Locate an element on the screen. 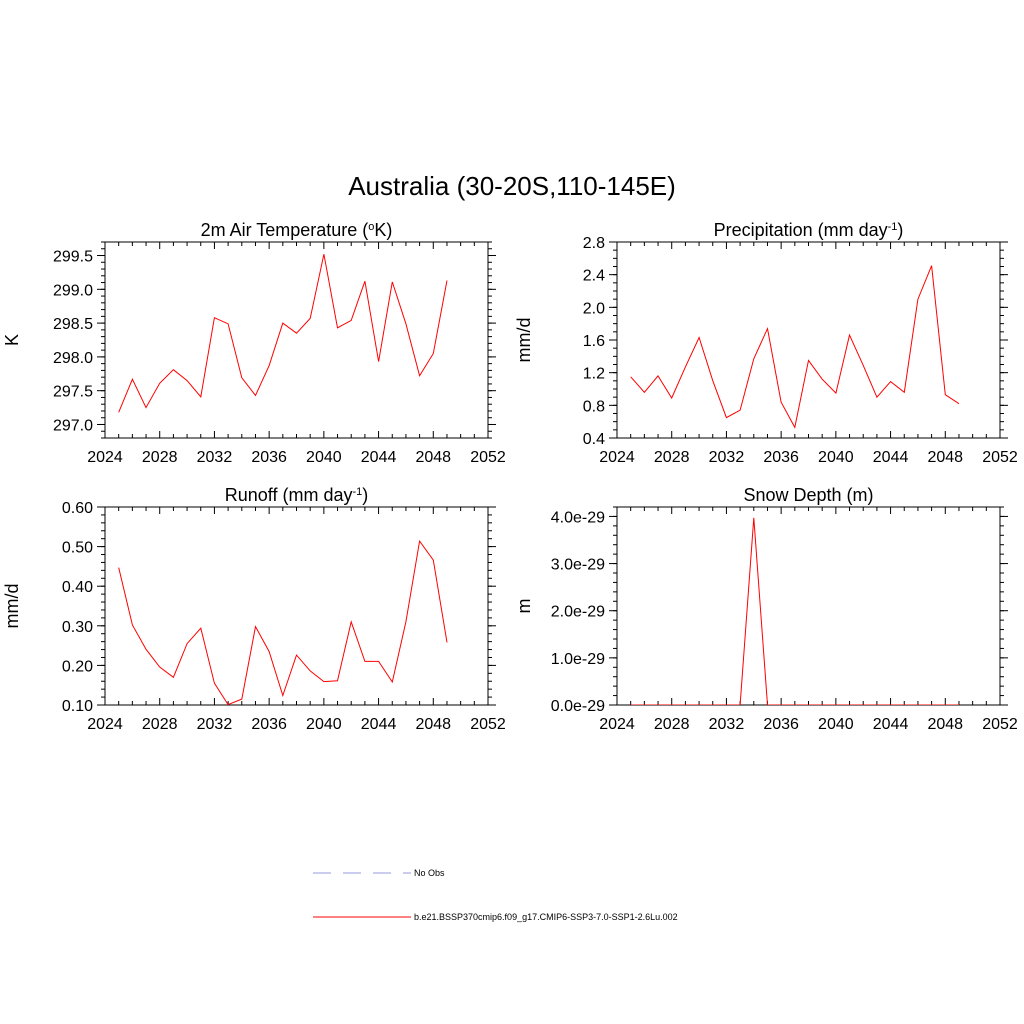 Image resolution: width=1024 pixels, height=1024 pixels. y-tick-label: 2.4 is located at coordinates (594, 276).